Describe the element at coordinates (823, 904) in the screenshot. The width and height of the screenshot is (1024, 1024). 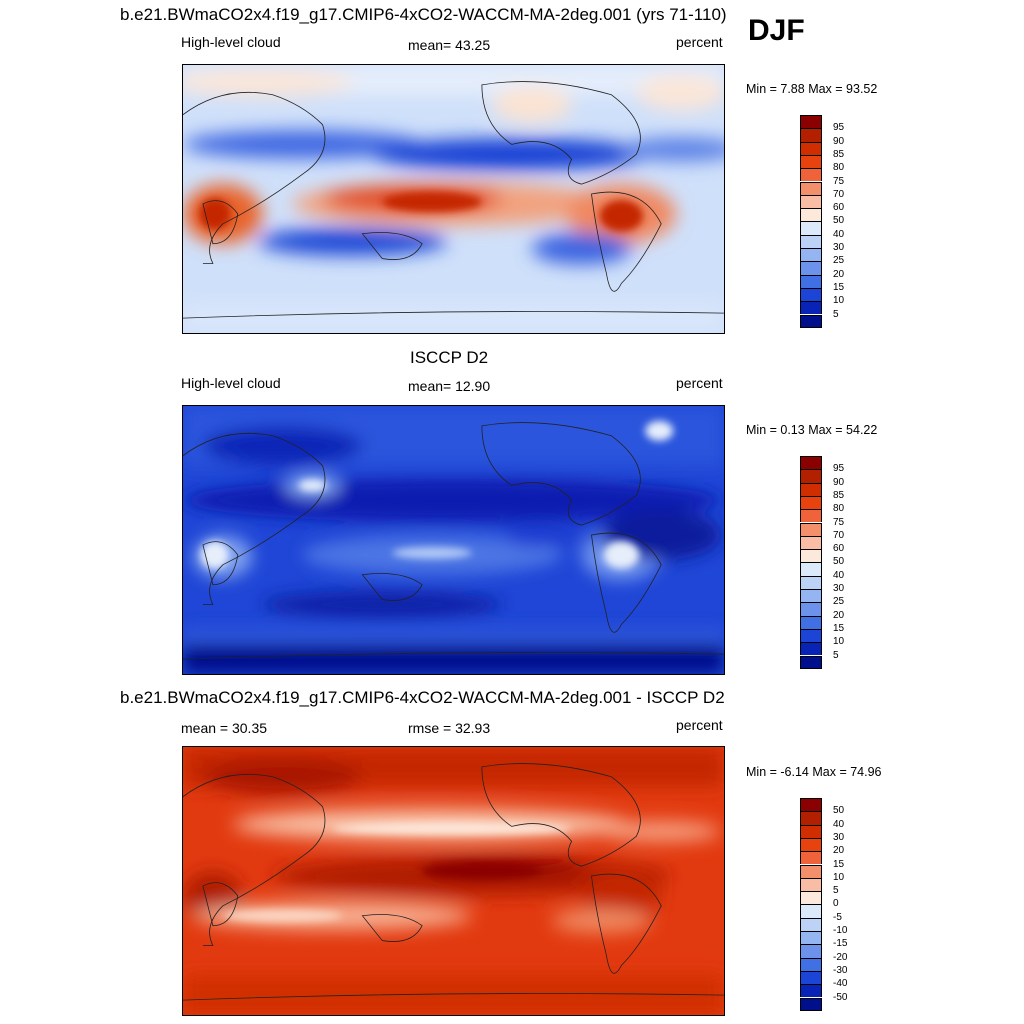
I see `panel3-colorbar: 50 40 30 20 15 10 5 0 -5 -10 -15 -20 -30 -40 -50` at that location.